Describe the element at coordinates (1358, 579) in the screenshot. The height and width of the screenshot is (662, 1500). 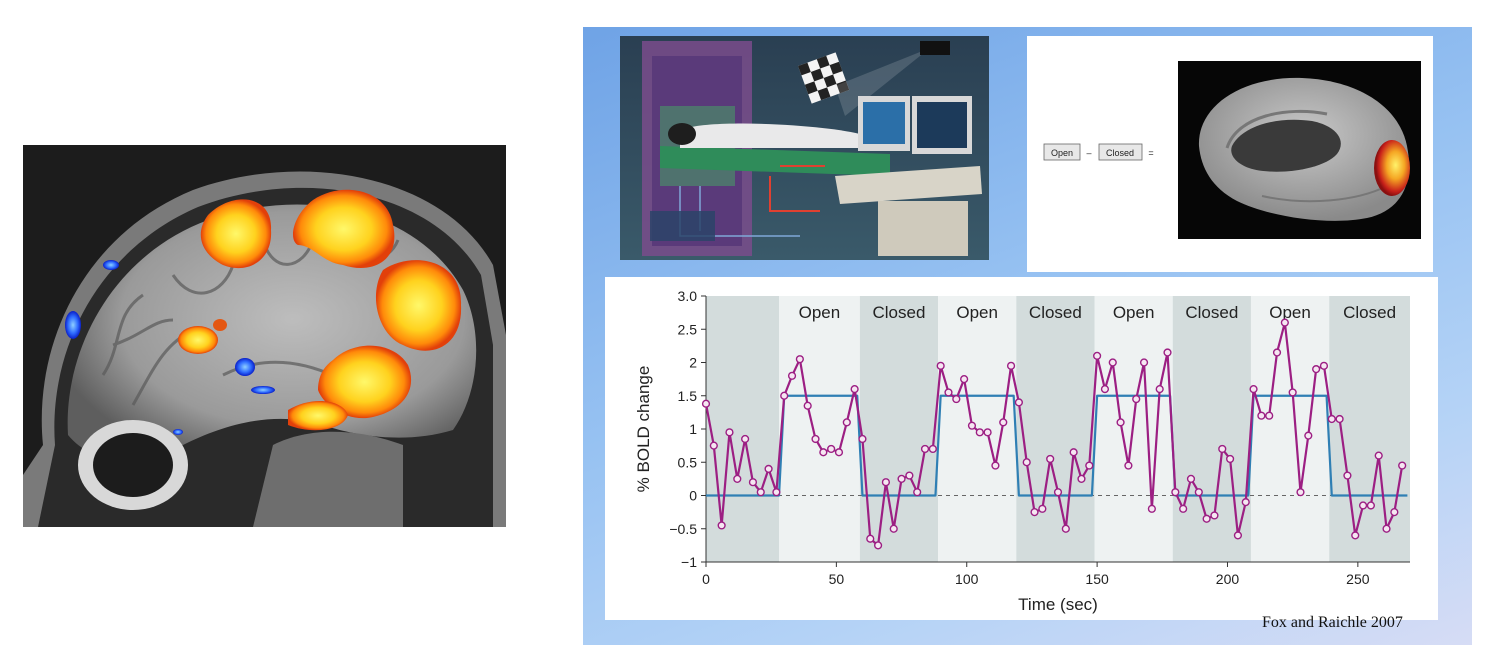
I see `x-tick-label: 250` at that location.